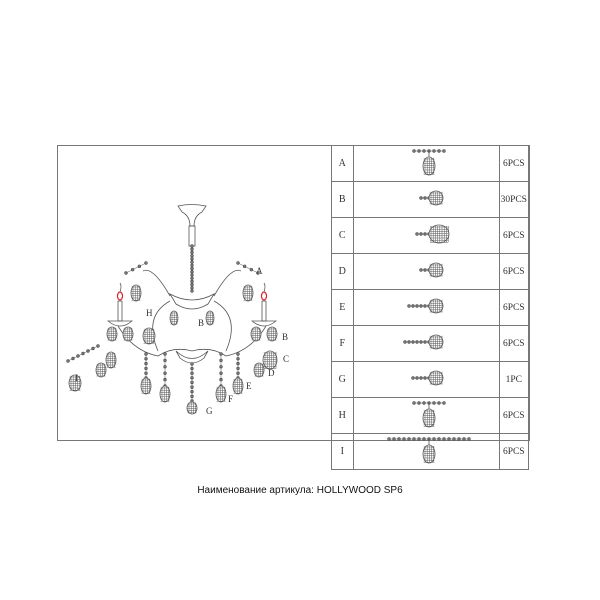 The image size is (600, 600). I want to click on parts-row: D 6PCS, so click(430, 271).